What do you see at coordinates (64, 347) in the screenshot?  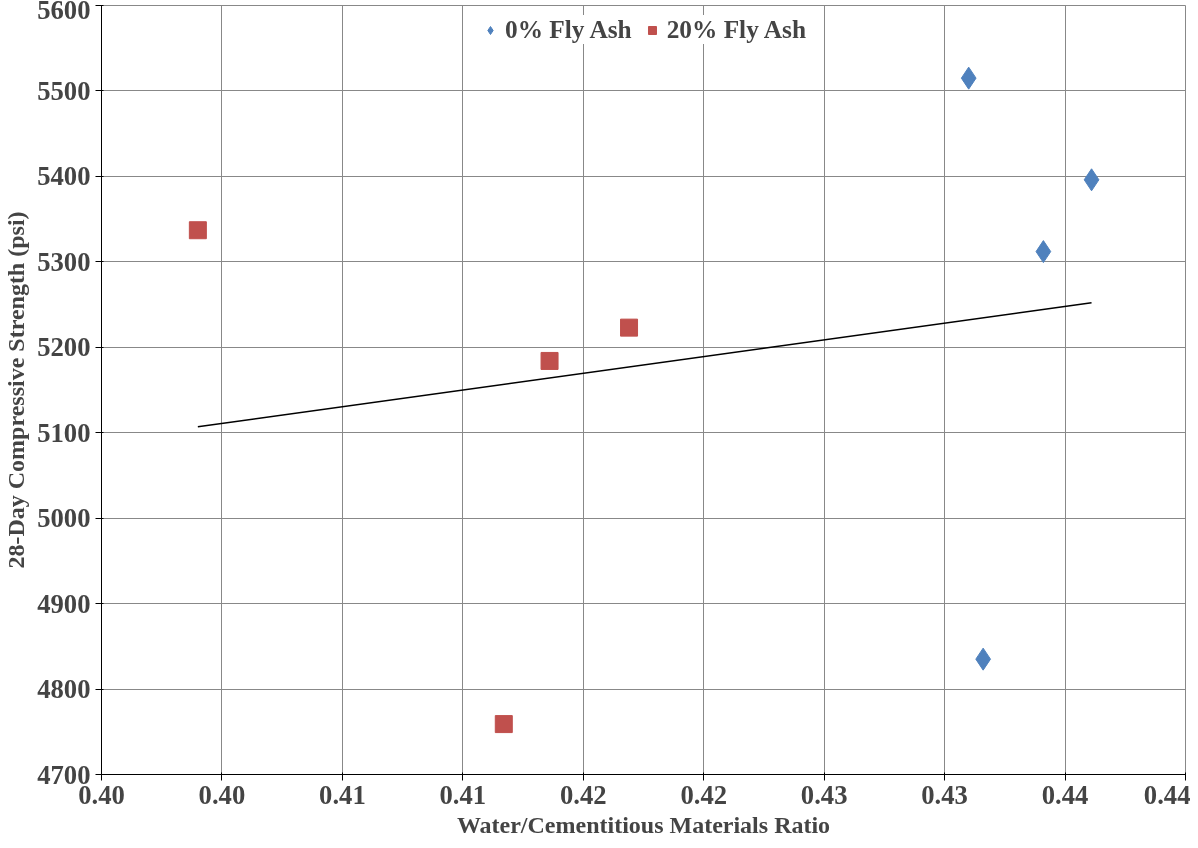 I see `y-tick-label: 5200` at bounding box center [64, 347].